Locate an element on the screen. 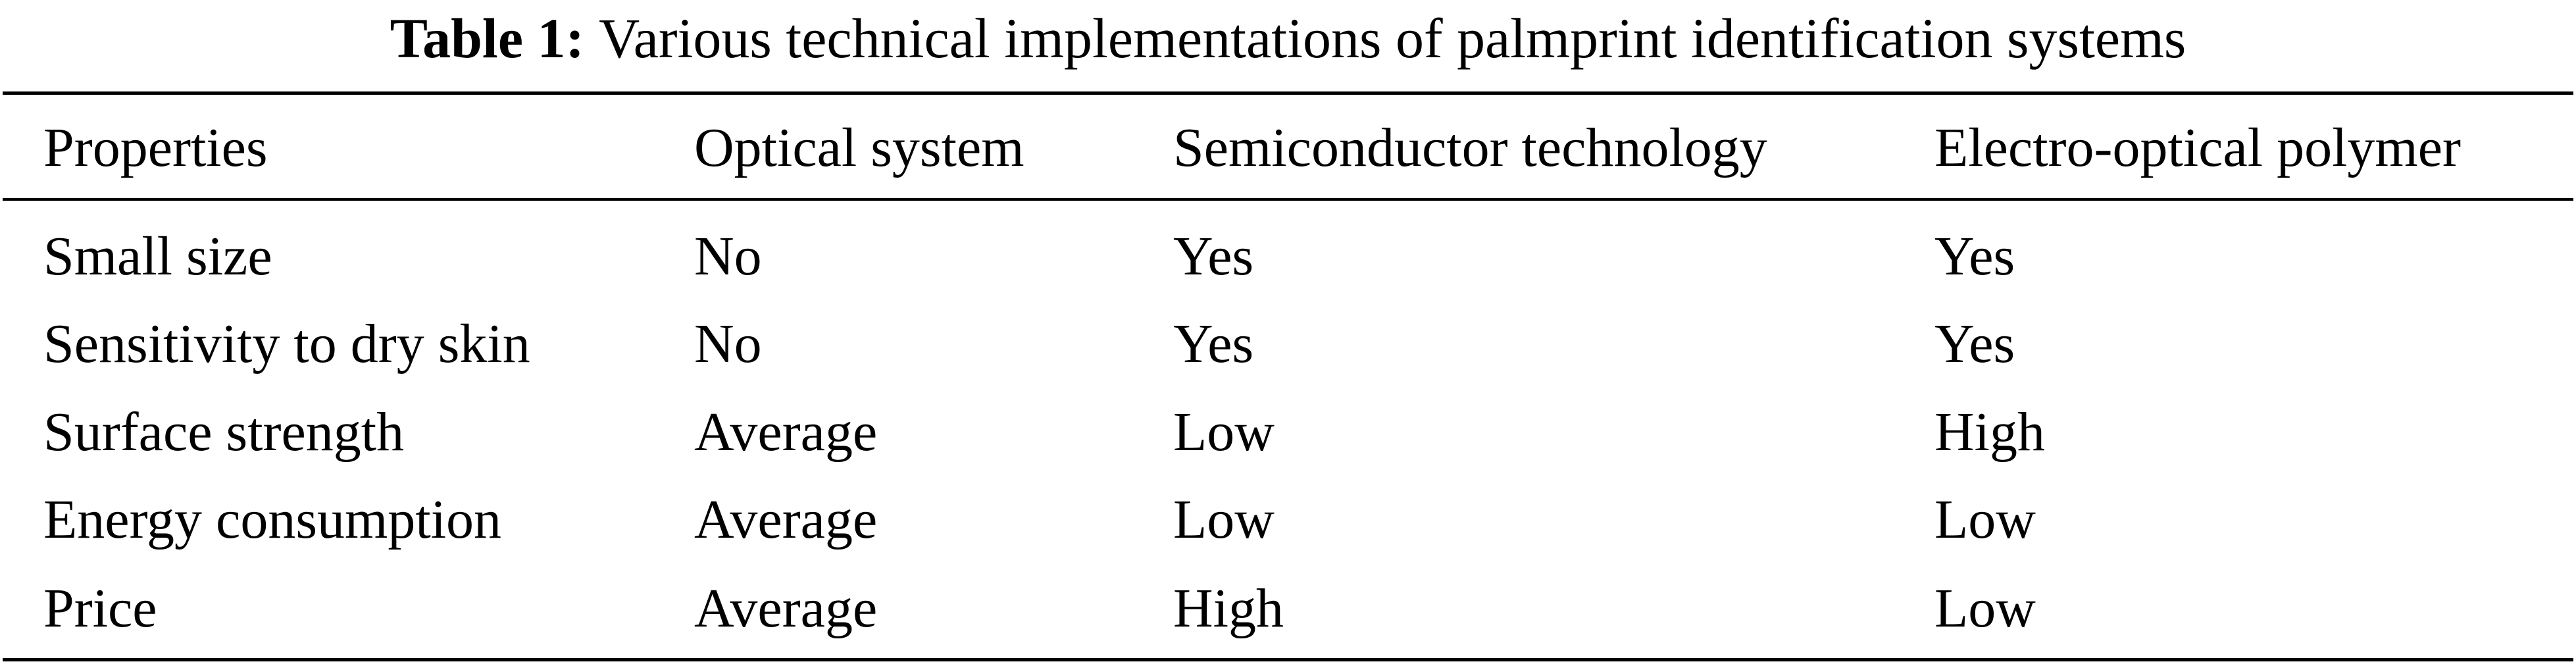 The height and width of the screenshot is (668, 2576). top-rule is located at coordinates (1288, 93).